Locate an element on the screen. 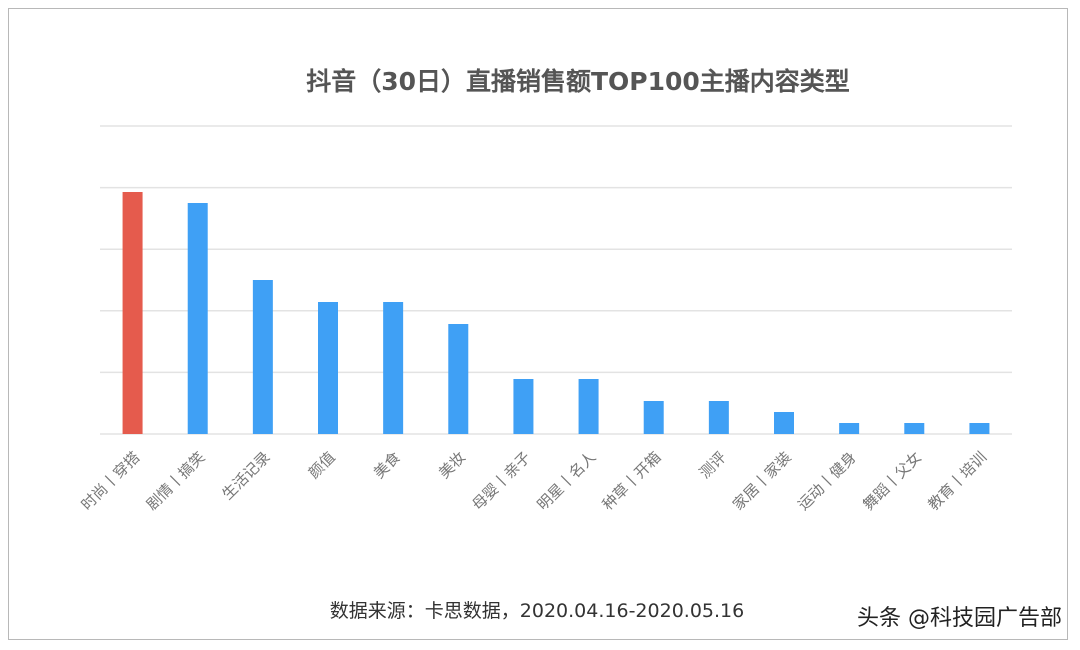 This screenshot has height=650, width=1080. chart-title: 抖音（30日）直播销售额TOP100主播内容类型 is located at coordinates (578, 81).